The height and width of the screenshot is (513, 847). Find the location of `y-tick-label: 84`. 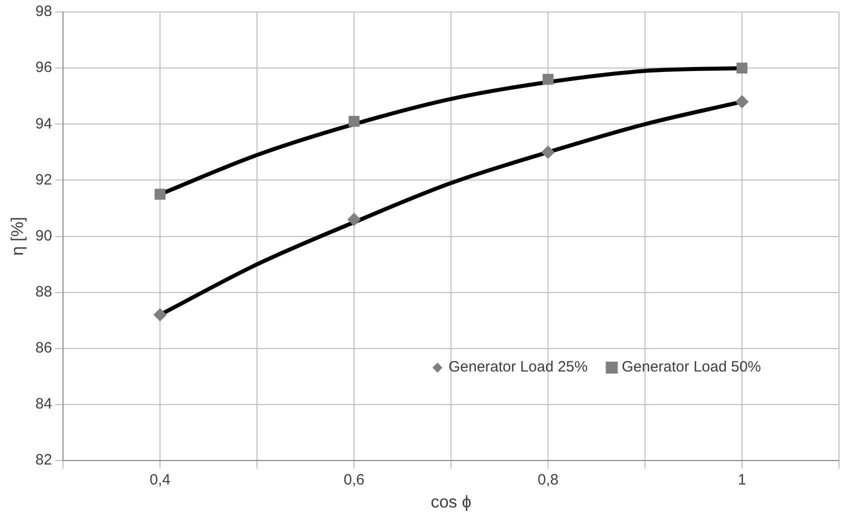

y-tick-label: 84 is located at coordinates (43, 404).